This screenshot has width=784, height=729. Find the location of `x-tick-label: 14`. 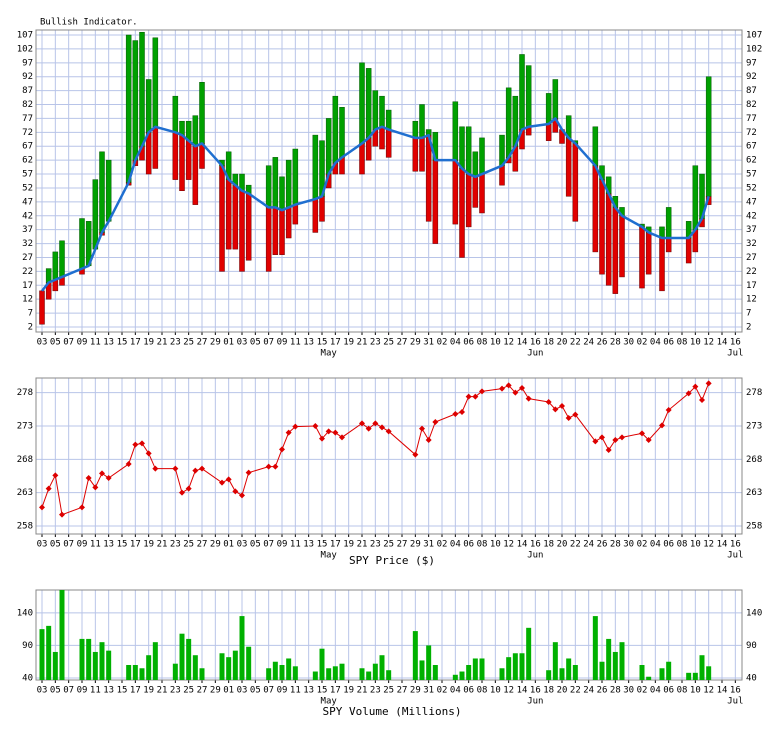

x-tick-label: 14 is located at coordinates (522, 343).